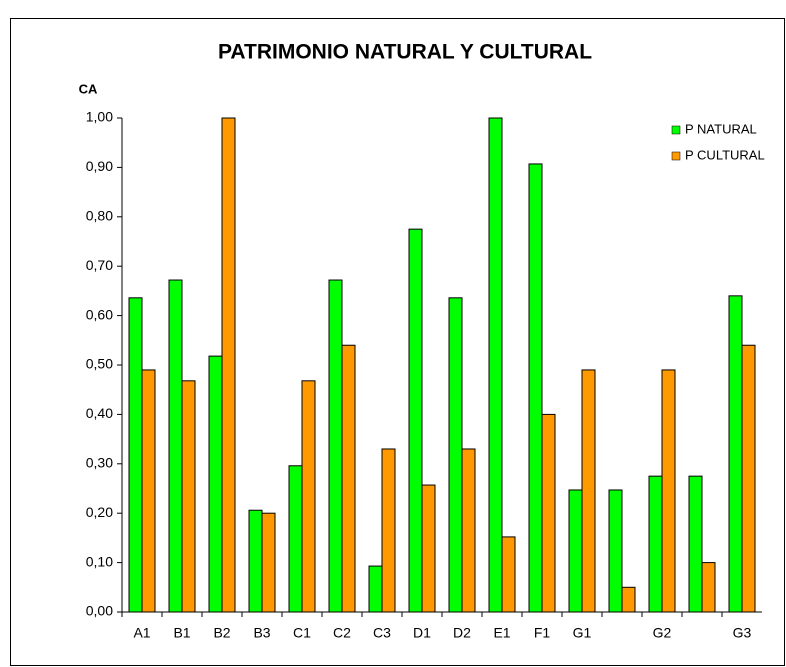 The image size is (786, 667). Describe the element at coordinates (501, 633) in the screenshot. I see `x-tick-label: E1` at that location.